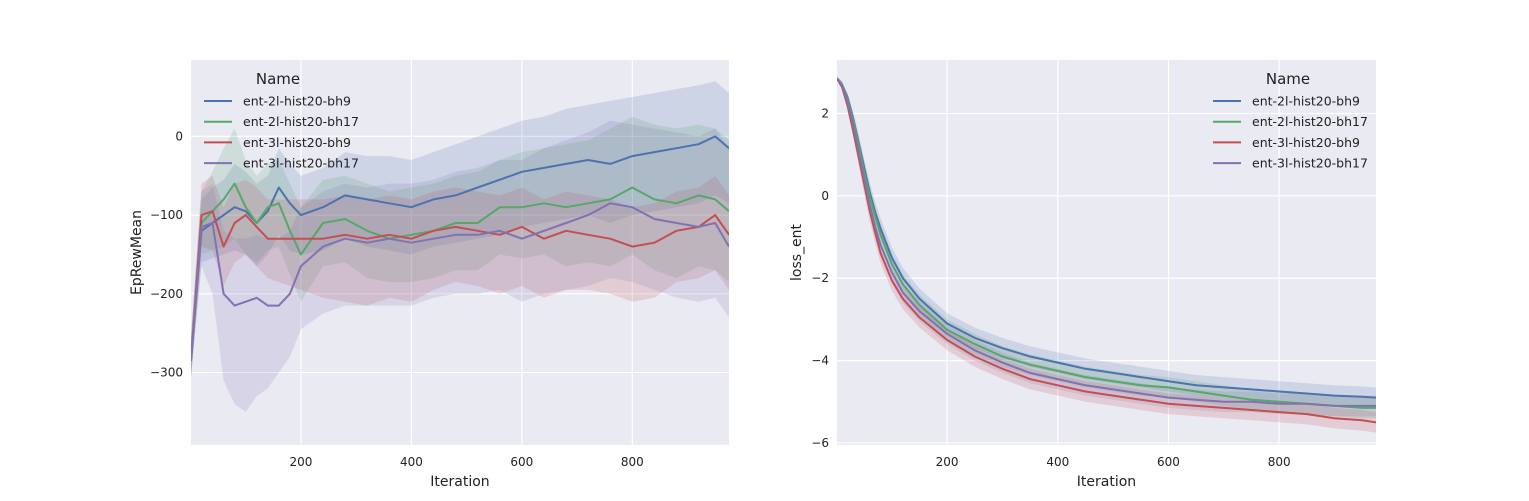  I want to click on y-tick-label: −4, so click(820, 361).